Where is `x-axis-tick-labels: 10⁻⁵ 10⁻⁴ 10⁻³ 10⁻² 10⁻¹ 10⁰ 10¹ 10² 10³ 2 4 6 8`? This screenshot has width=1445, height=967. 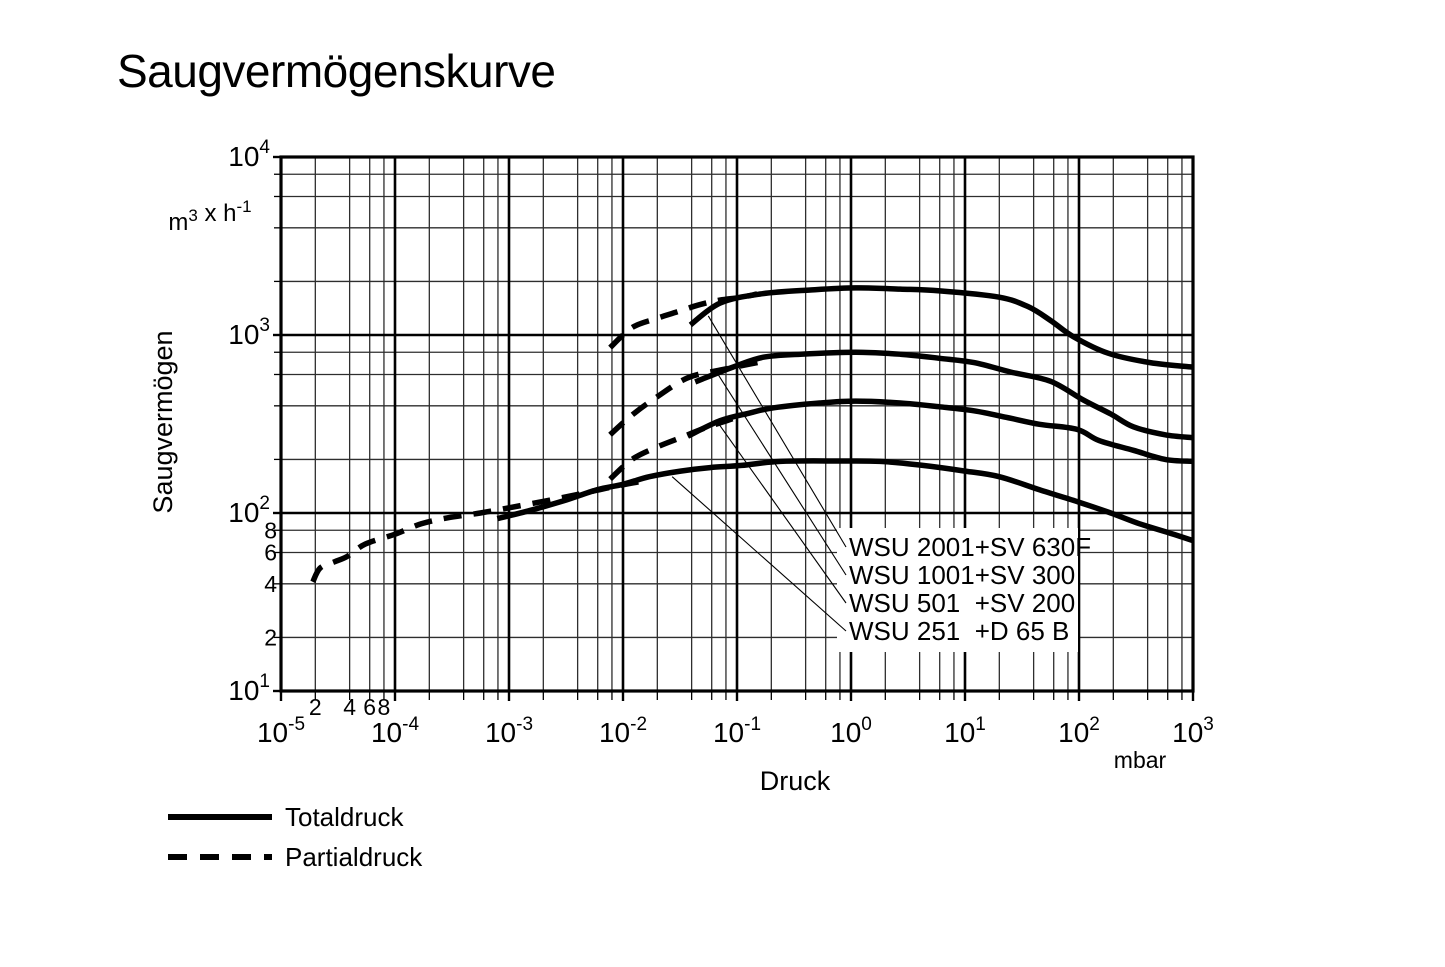 x-axis-tick-labels: 10⁻⁵ 10⁻⁴ 10⁻³ 10⁻² 10⁻¹ 10⁰ 10¹ 10² 10³ 2 4 6 8 is located at coordinates (735, 721).